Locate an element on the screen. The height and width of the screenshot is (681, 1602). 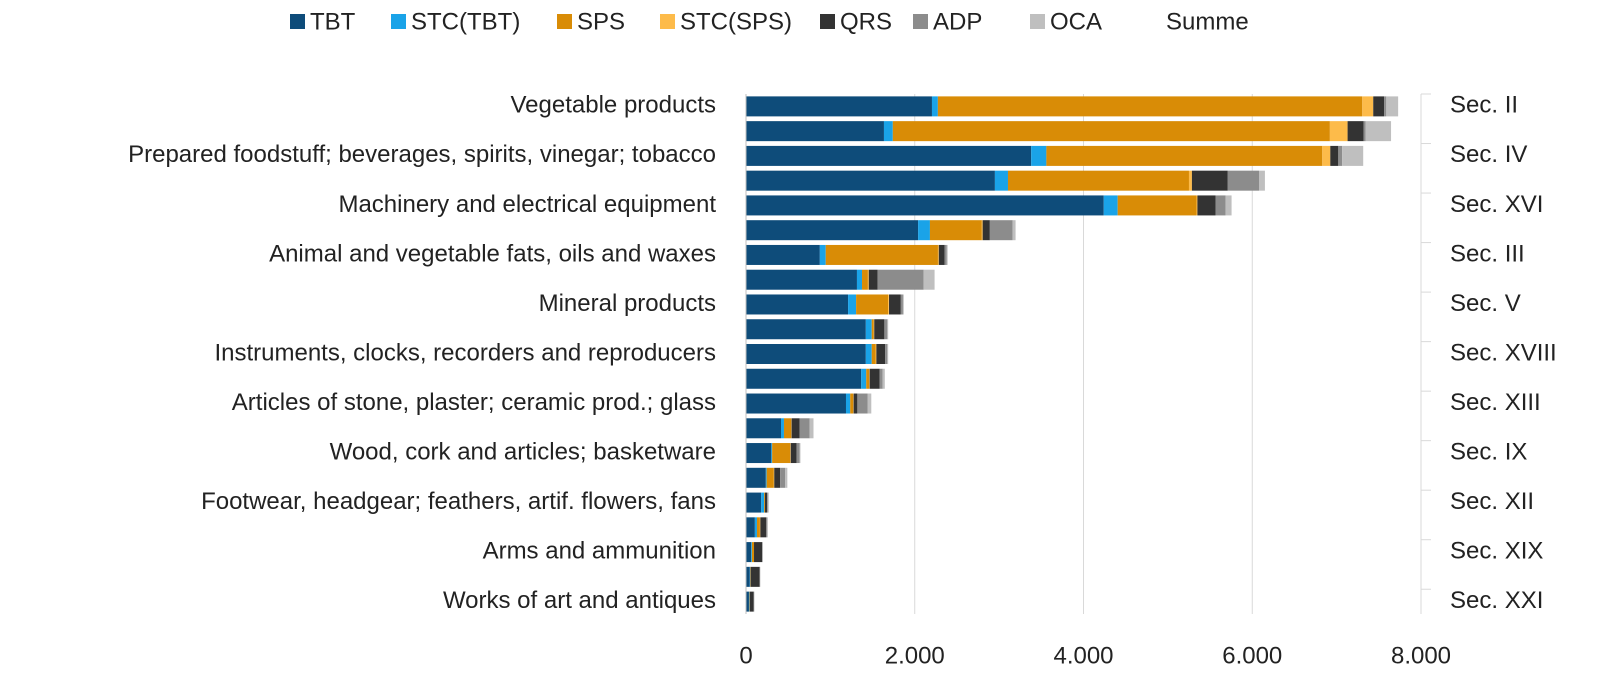
section-label: Sec. IX is located at coordinates (1488, 451).